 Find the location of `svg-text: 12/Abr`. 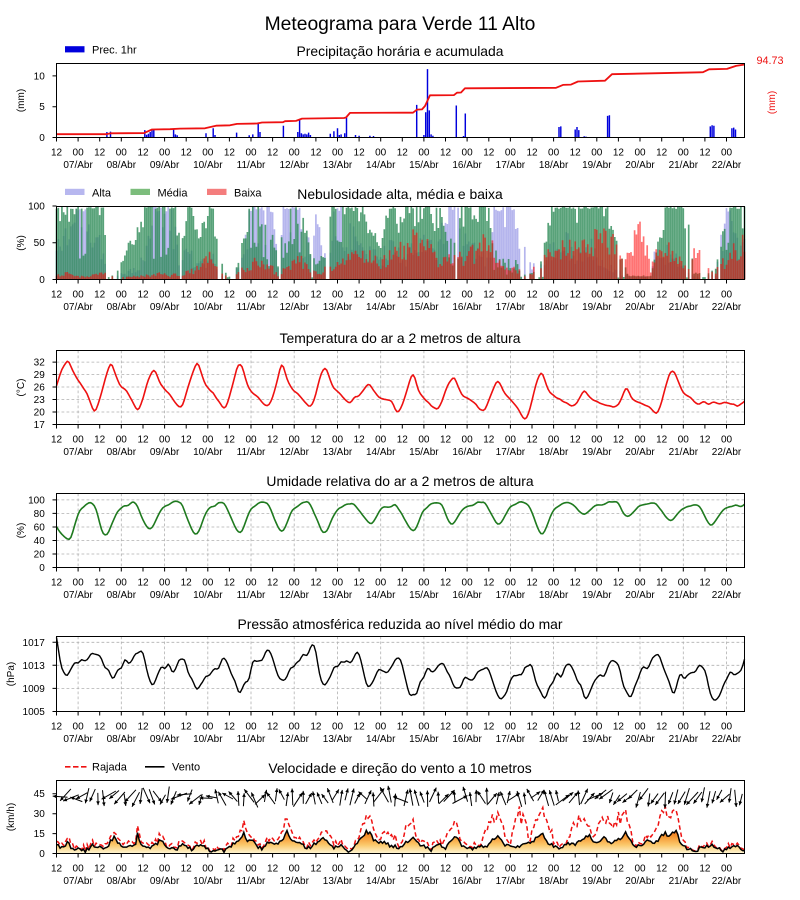

svg-text: 12/Abr is located at coordinates (294, 739).